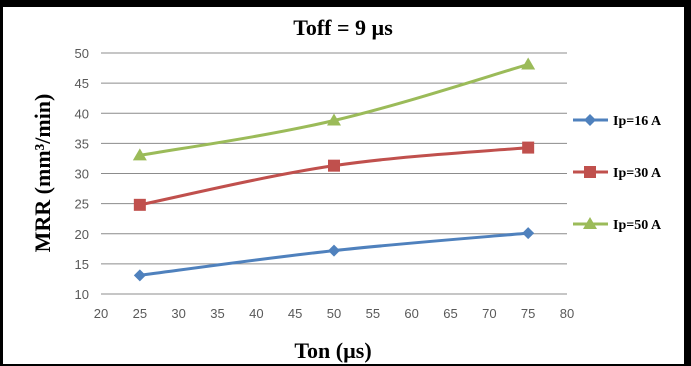  Describe the element at coordinates (528, 313) in the screenshot. I see `x-tick-label-75: 75` at that location.